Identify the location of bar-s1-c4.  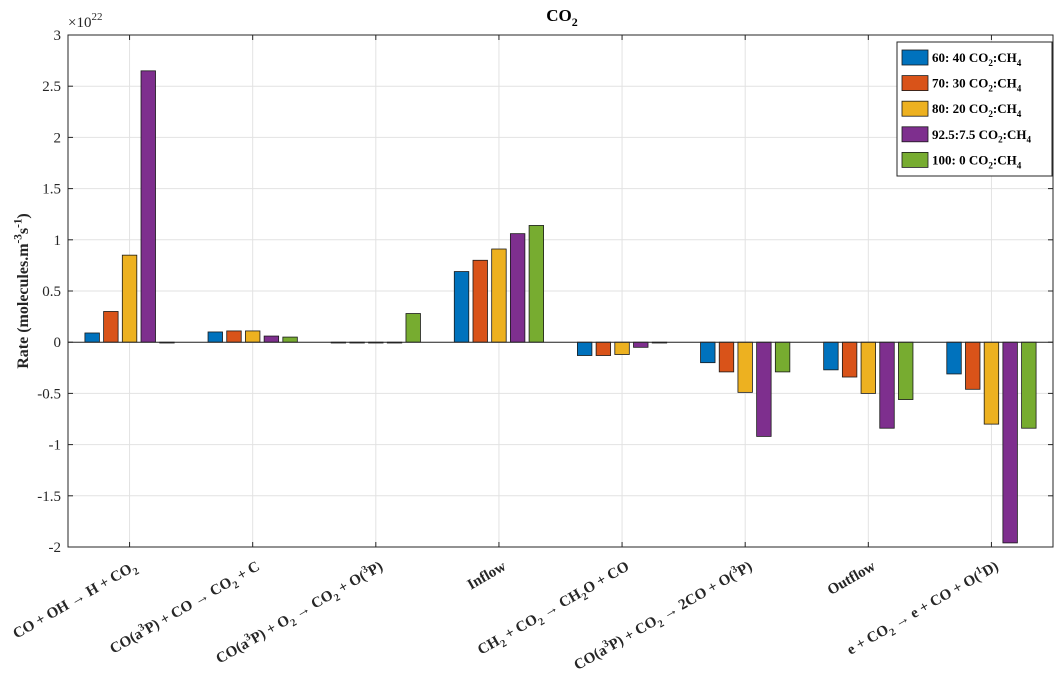
(603, 348).